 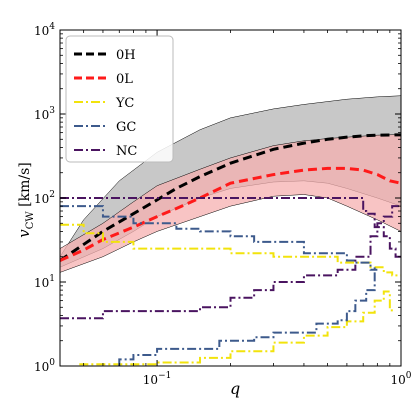 What do you see at coordinates (44, 30) in the screenshot?
I see `y-tick-label: 10⁴` at bounding box center [44, 30].